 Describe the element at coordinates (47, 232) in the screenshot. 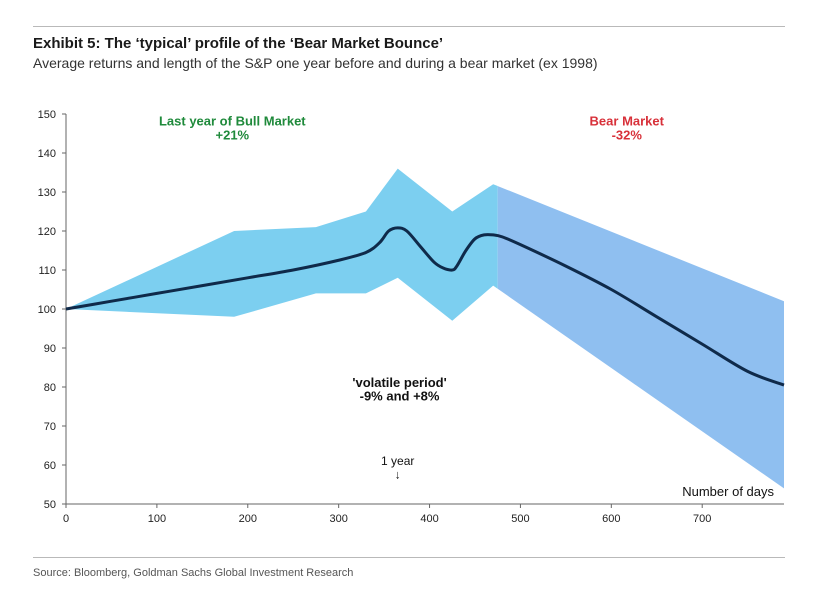

I see `y-tick-label: 120` at that location.